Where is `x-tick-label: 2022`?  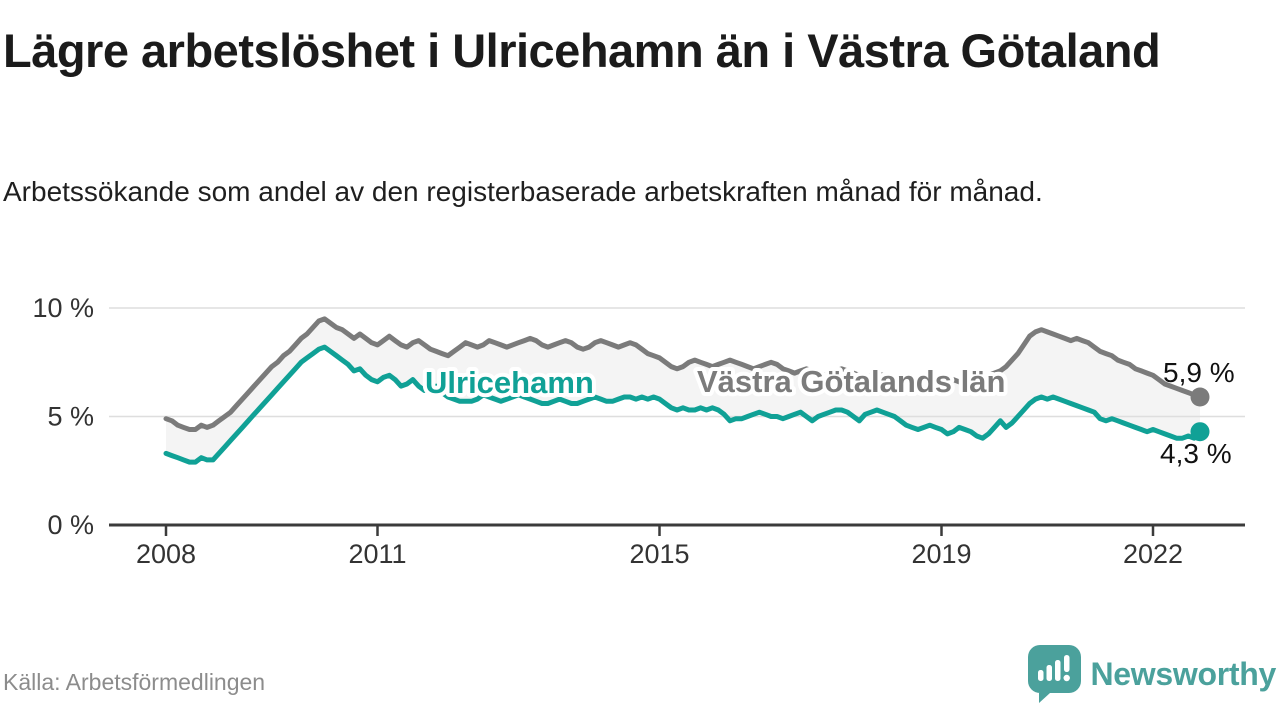
x-tick-label: 2022 is located at coordinates (1153, 554).